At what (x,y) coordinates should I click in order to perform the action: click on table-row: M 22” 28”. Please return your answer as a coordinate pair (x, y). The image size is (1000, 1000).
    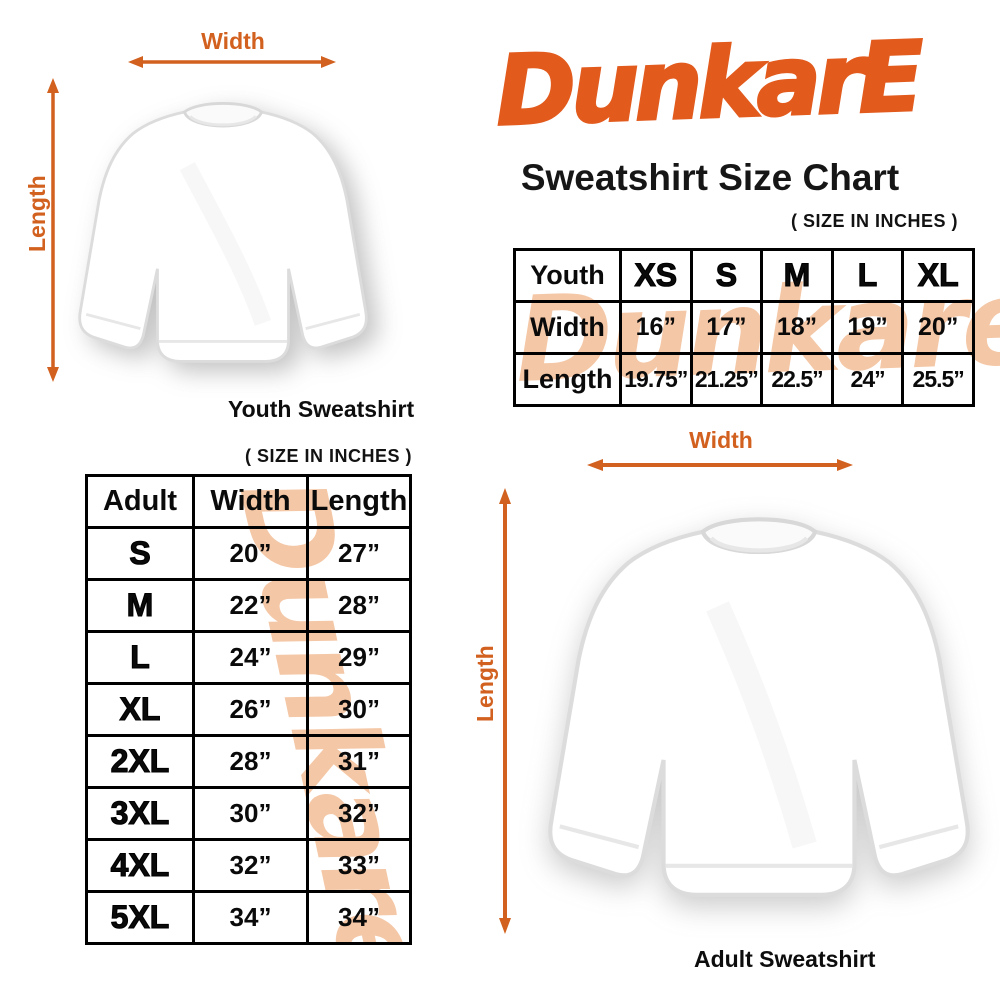
    Looking at the image, I should click on (248, 605).